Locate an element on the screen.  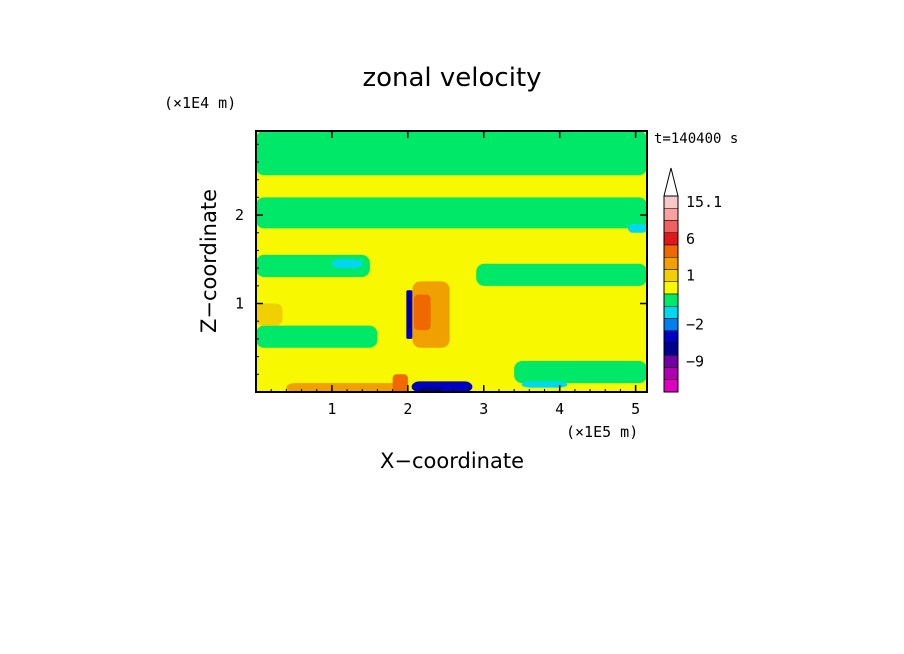
x-tick-label: 1 is located at coordinates (331, 409).